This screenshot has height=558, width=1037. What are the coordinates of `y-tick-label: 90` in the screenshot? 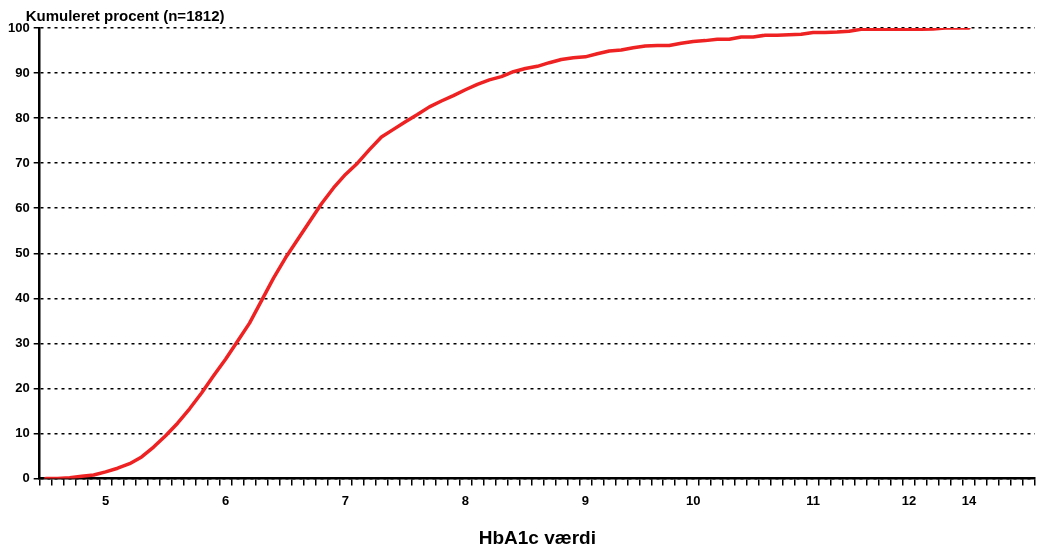 It's located at (22, 72).